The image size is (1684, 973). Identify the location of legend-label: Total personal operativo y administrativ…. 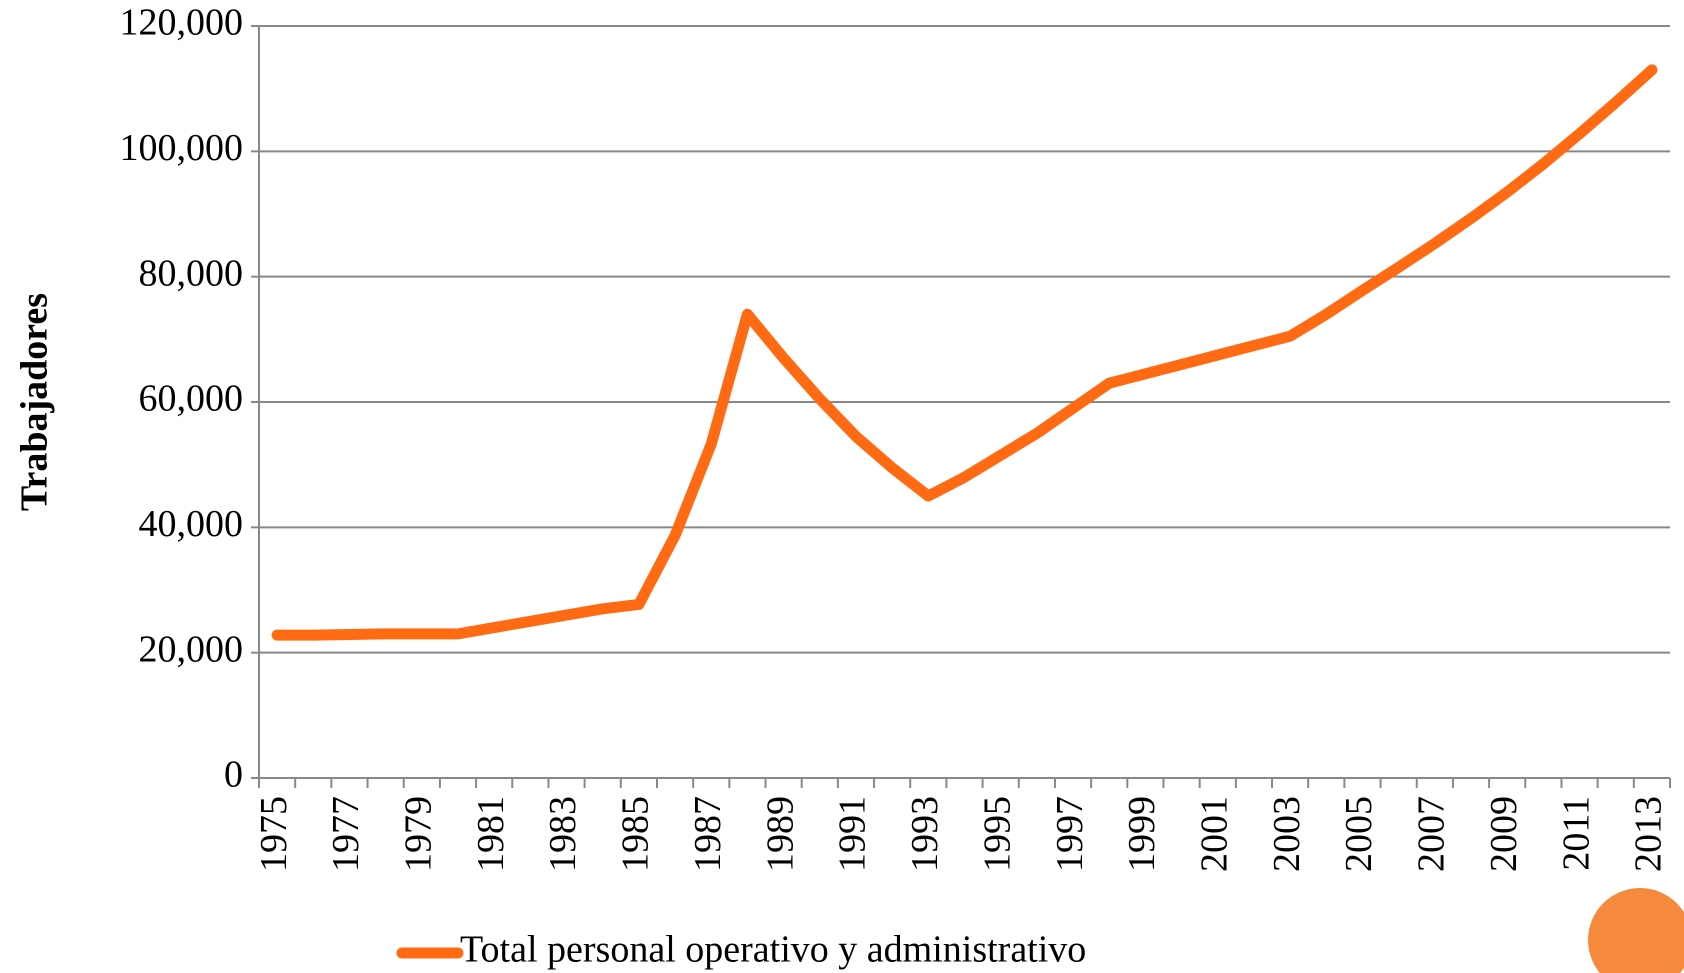
(773, 950).